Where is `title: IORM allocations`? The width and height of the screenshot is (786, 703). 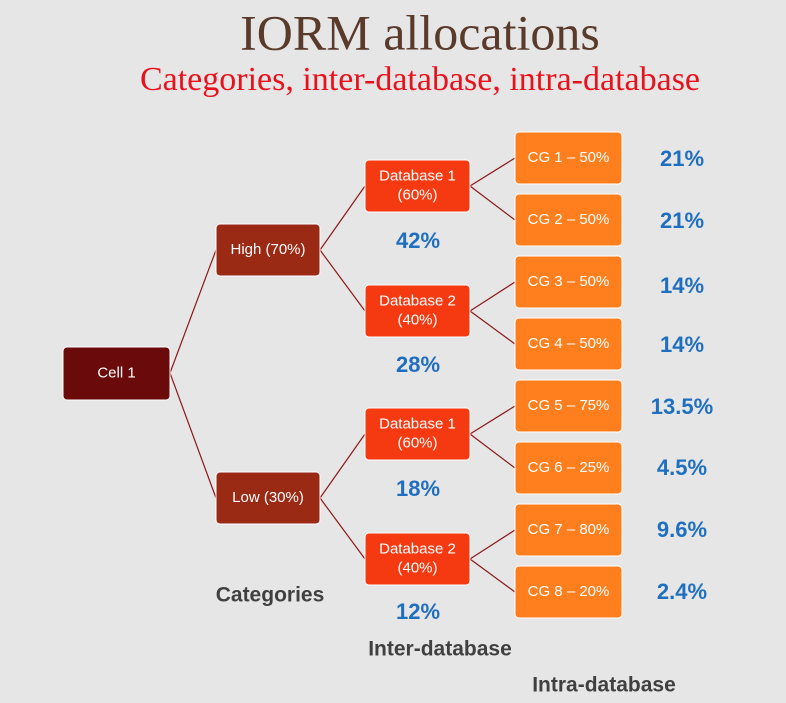 title: IORM allocations is located at coordinates (420, 32).